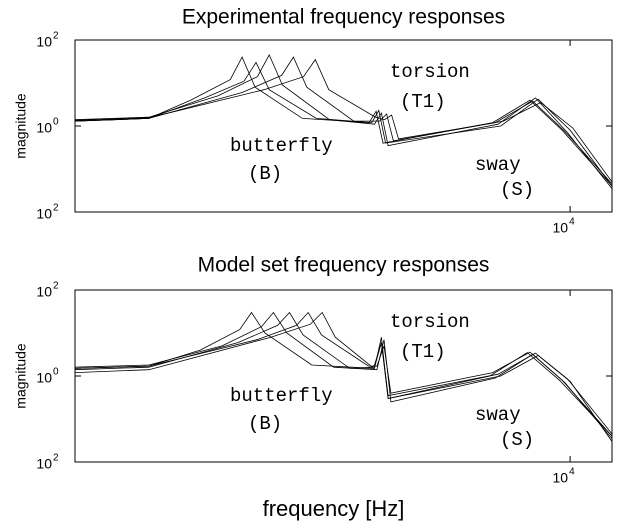 The width and height of the screenshot is (631, 531). What do you see at coordinates (343, 17) in the screenshot?
I see `chart-title: Experimental frequency responses` at bounding box center [343, 17].